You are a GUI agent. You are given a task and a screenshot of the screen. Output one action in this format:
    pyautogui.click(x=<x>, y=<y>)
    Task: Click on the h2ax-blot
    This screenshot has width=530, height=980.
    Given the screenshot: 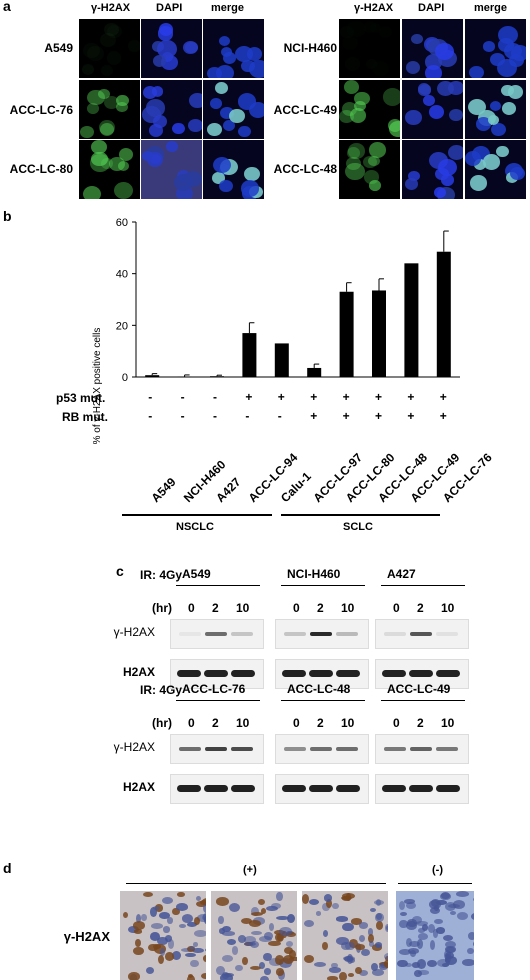 What is the action you would take?
    pyautogui.click(x=217, y=789)
    